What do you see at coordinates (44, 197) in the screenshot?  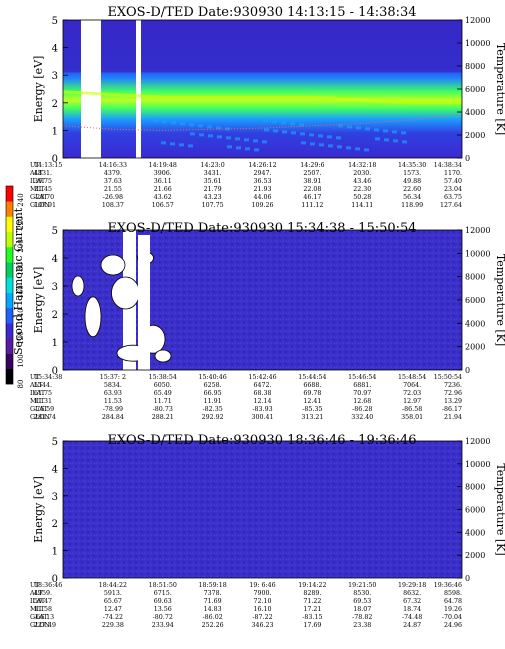 I see `row-value: -28.70` at bounding box center [44, 197].